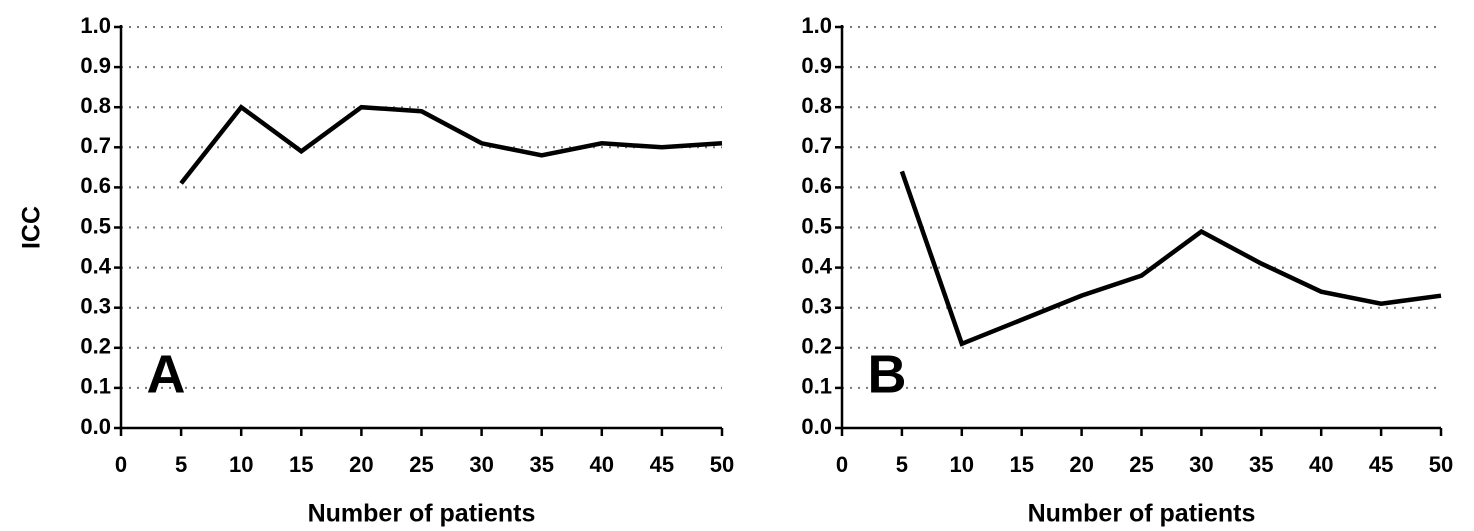 The image size is (1474, 531). Describe the element at coordinates (32, 227) in the screenshot. I see `y-axis-label: ICC` at that location.